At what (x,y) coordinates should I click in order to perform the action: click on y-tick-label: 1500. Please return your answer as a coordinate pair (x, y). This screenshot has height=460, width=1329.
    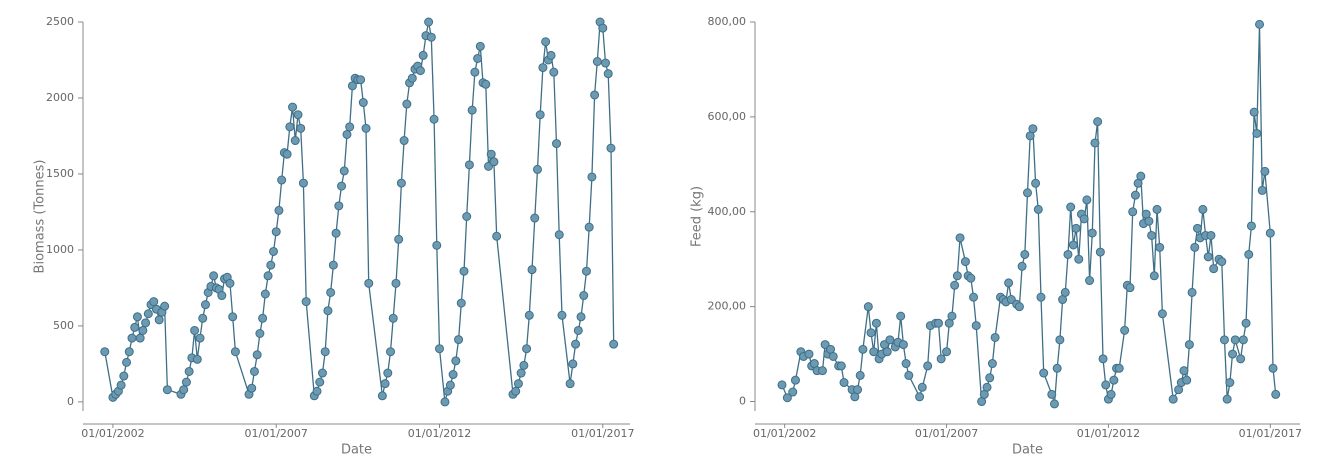
    Looking at the image, I should click on (60, 173).